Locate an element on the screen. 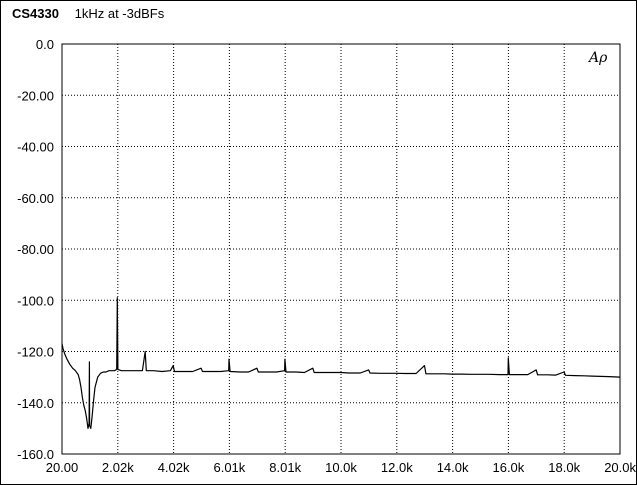  x-tick-label: 4.02k is located at coordinates (174, 467).